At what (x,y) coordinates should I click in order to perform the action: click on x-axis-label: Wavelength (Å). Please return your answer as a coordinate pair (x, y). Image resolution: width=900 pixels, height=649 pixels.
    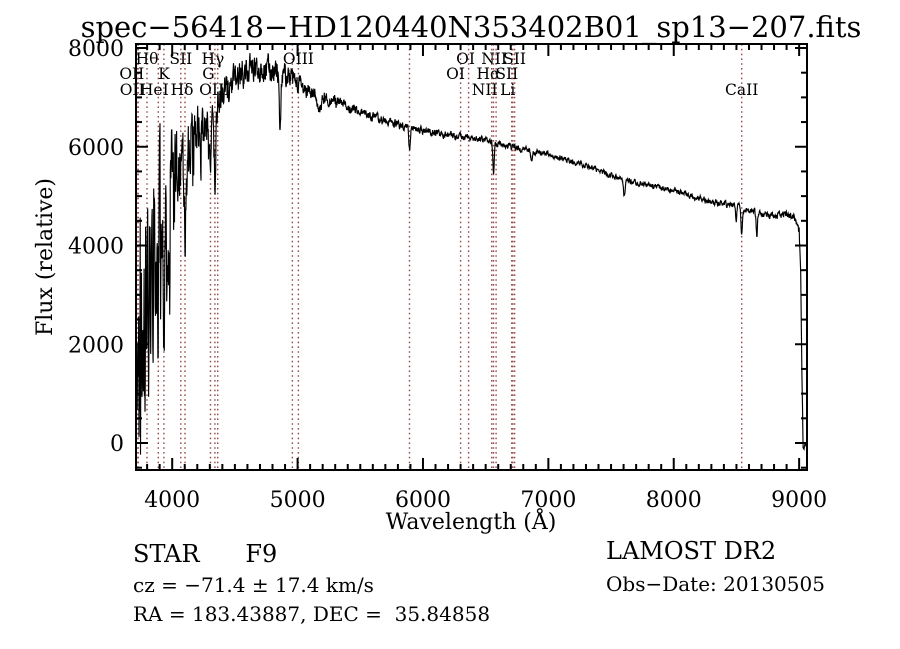
    Looking at the image, I should click on (471, 521).